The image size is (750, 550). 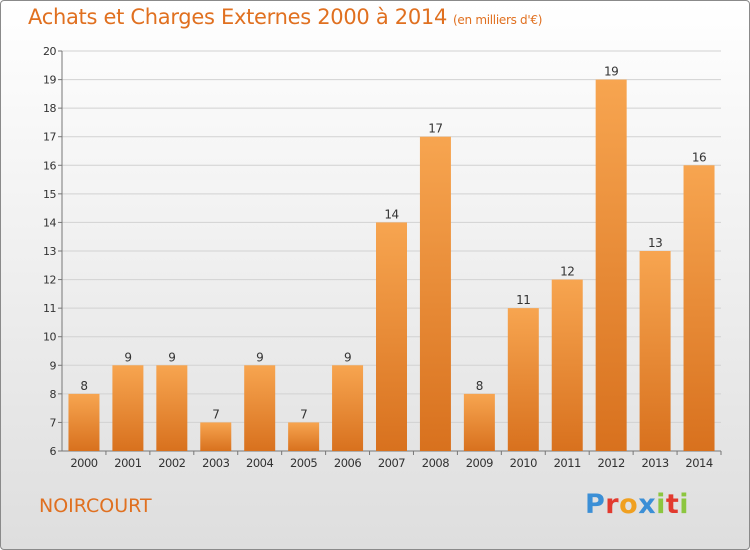 What do you see at coordinates (654, 463) in the screenshot?
I see `x-tick-label: 2013` at bounding box center [654, 463].